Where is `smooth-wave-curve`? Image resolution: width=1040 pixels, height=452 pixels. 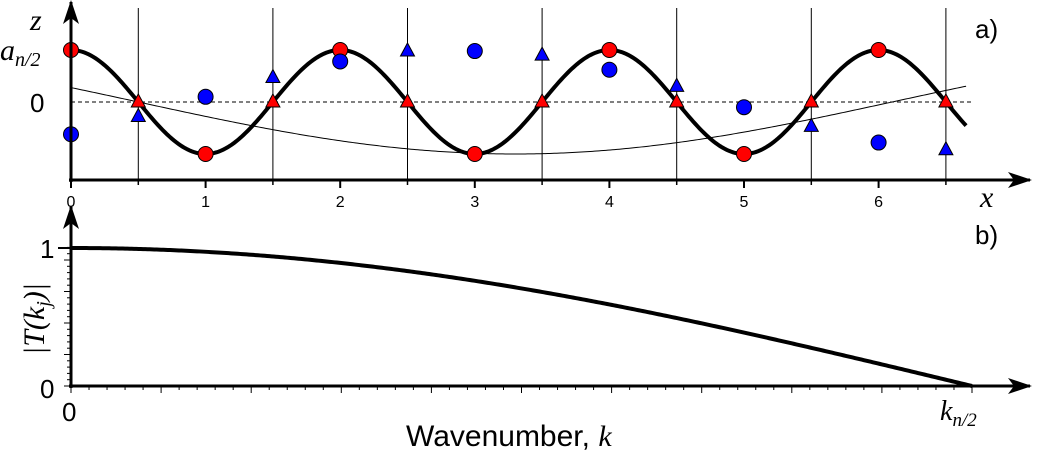 smooth-wave-curve is located at coordinates (518, 120).